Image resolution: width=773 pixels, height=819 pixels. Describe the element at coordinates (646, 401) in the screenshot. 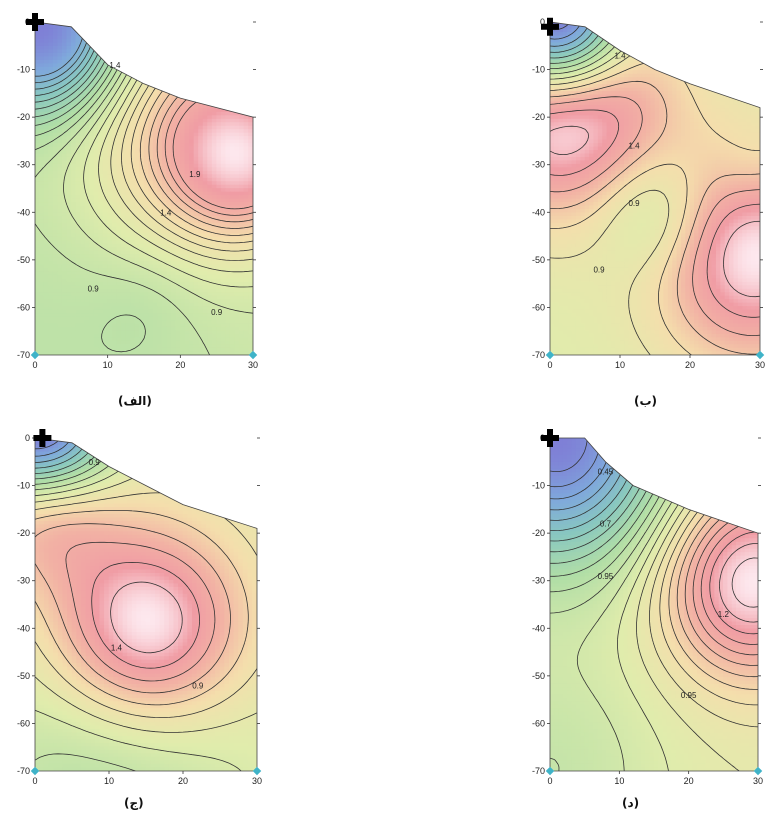

I see `panel-caption-be: (ب)` at that location.